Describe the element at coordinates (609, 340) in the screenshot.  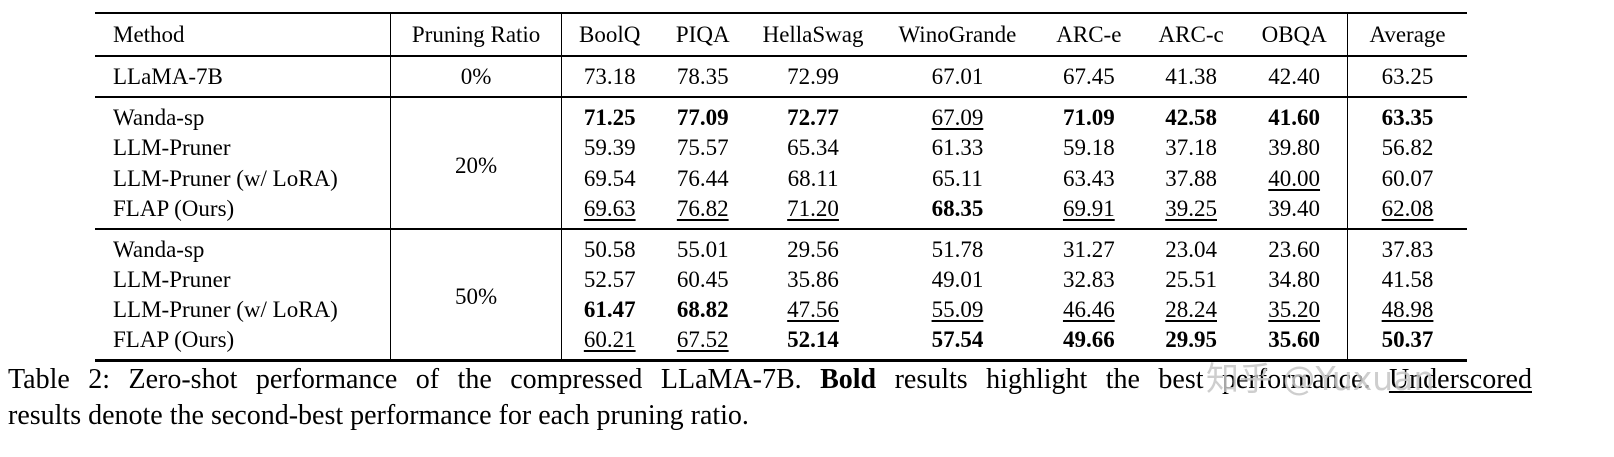
I see `metric-value: 60.21` at that location.